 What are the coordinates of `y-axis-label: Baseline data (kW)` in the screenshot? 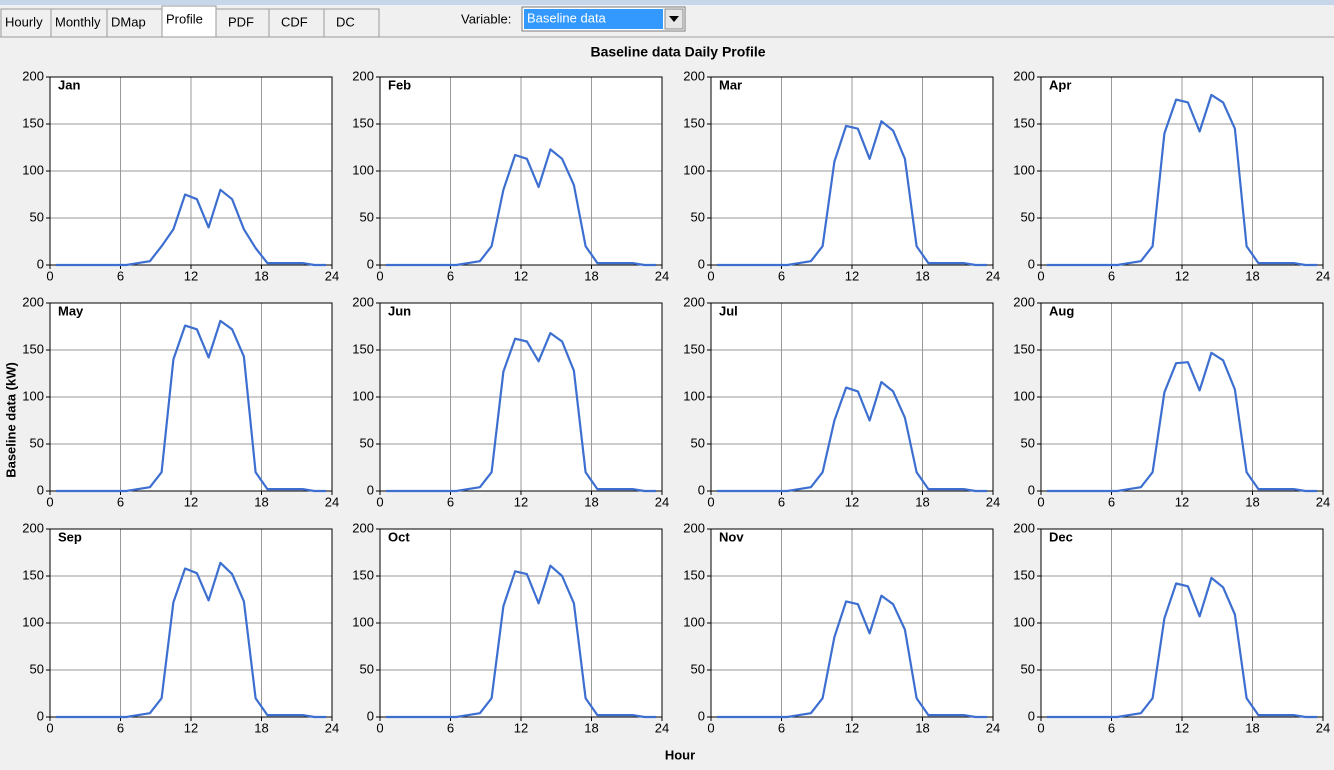 It's located at (10, 420).